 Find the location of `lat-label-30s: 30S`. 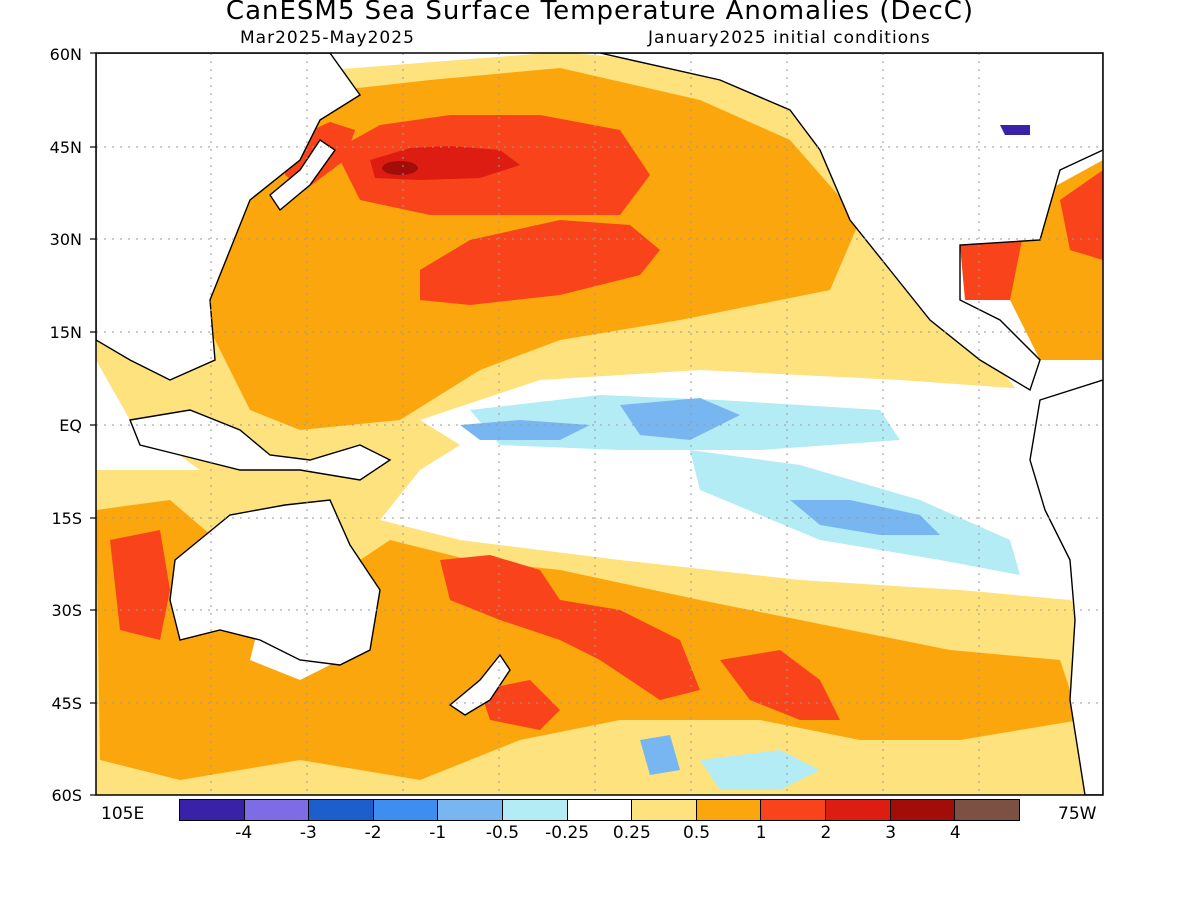

lat-label-30s: 30S is located at coordinates (66, 610).